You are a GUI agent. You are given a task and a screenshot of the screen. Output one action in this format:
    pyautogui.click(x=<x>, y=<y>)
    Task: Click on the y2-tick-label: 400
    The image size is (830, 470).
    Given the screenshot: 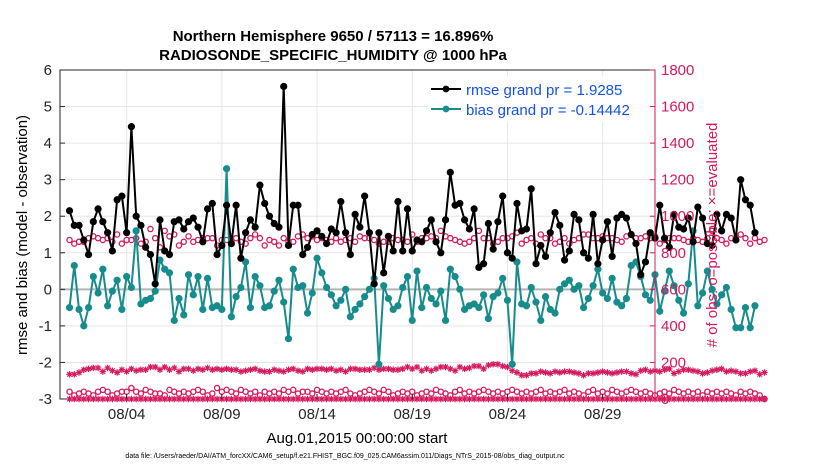 What is the action you would take?
    pyautogui.click(x=673, y=326)
    